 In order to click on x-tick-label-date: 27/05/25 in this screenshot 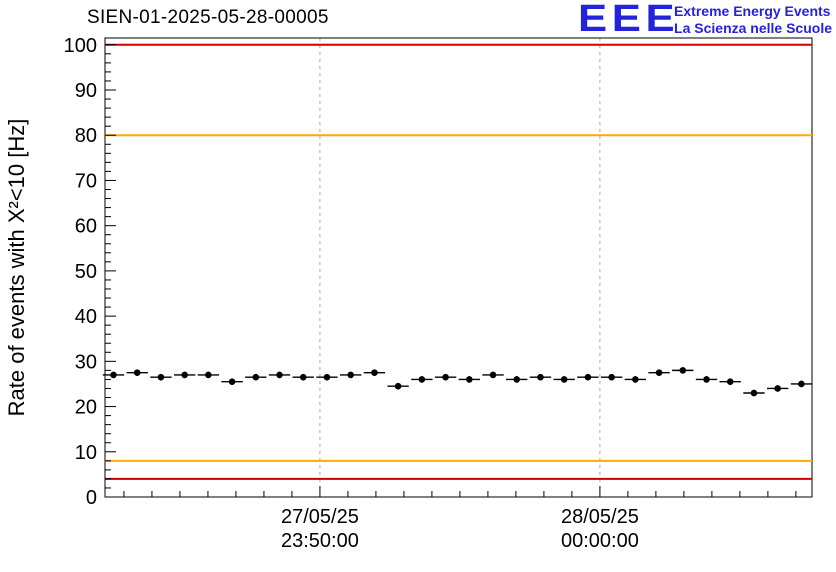, I will do `click(320, 517)`.